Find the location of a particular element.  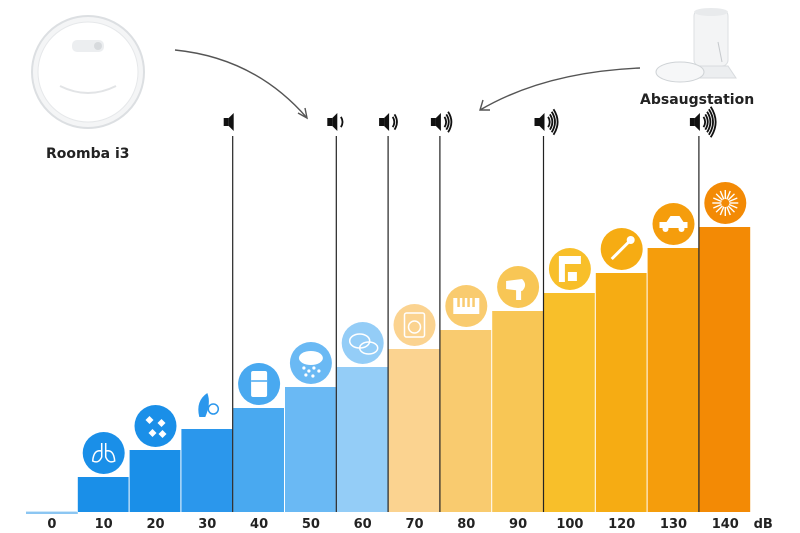

tick-label-80: 80 is located at coordinates (466, 524).